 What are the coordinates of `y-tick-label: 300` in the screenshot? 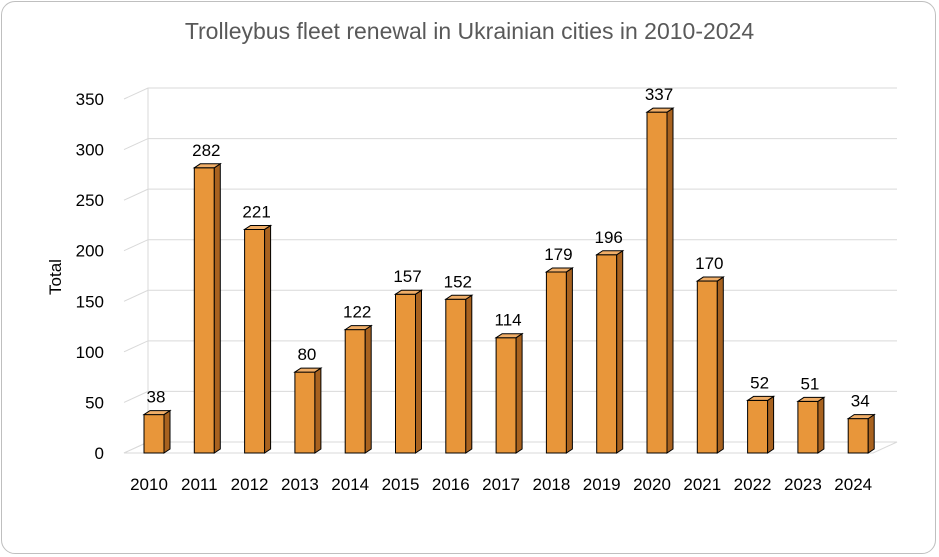 It's located at (90, 150).